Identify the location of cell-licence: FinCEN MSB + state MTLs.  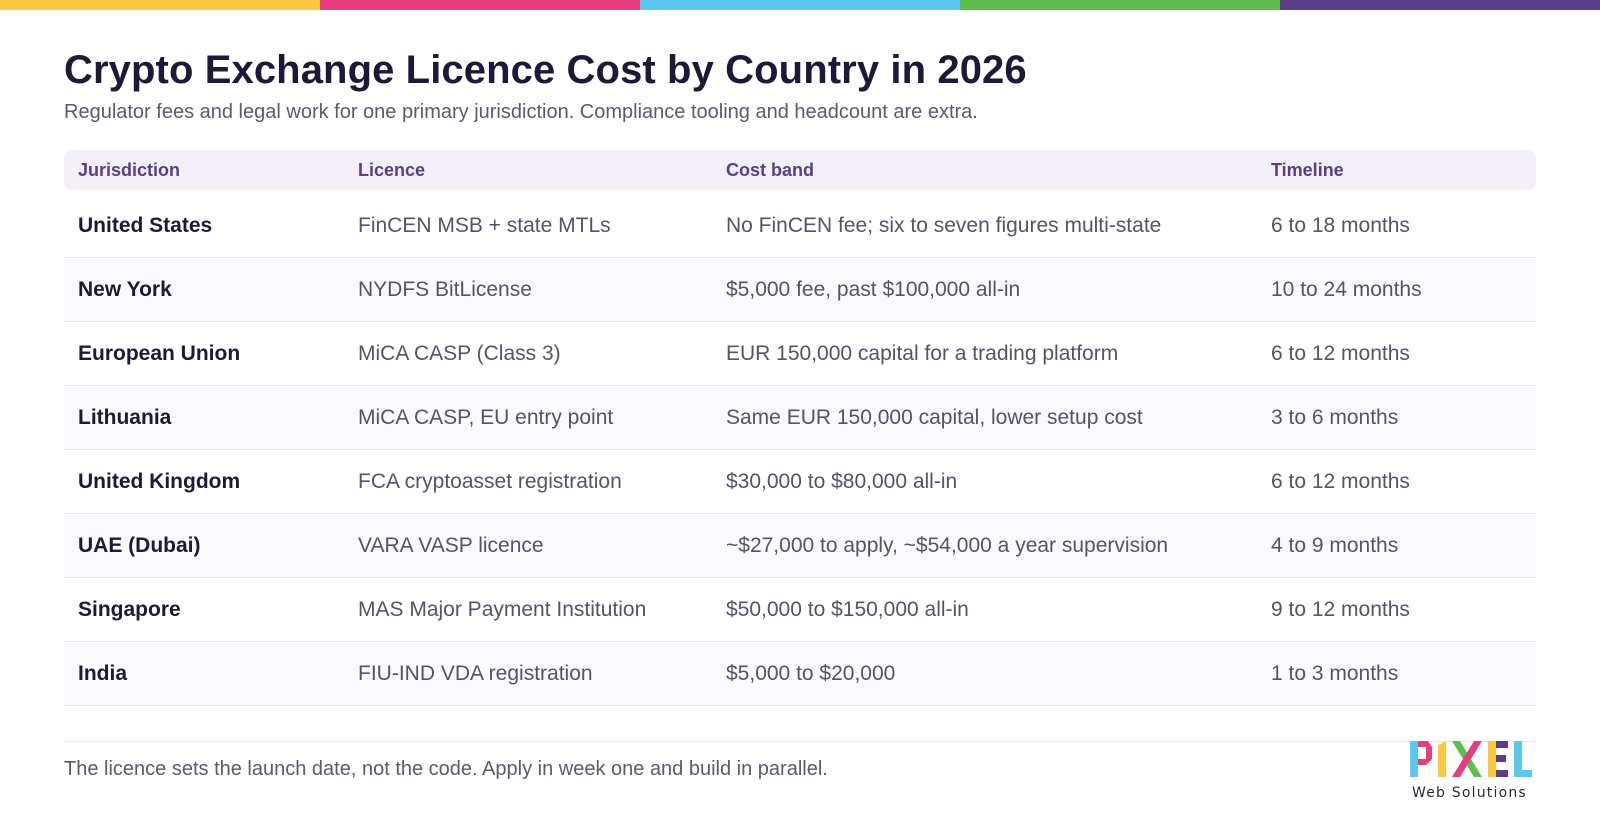
(484, 225).